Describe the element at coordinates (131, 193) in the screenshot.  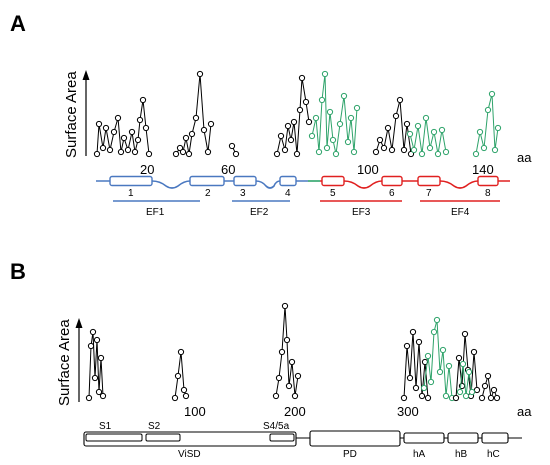
I see `helix-1-label: 1` at that location.